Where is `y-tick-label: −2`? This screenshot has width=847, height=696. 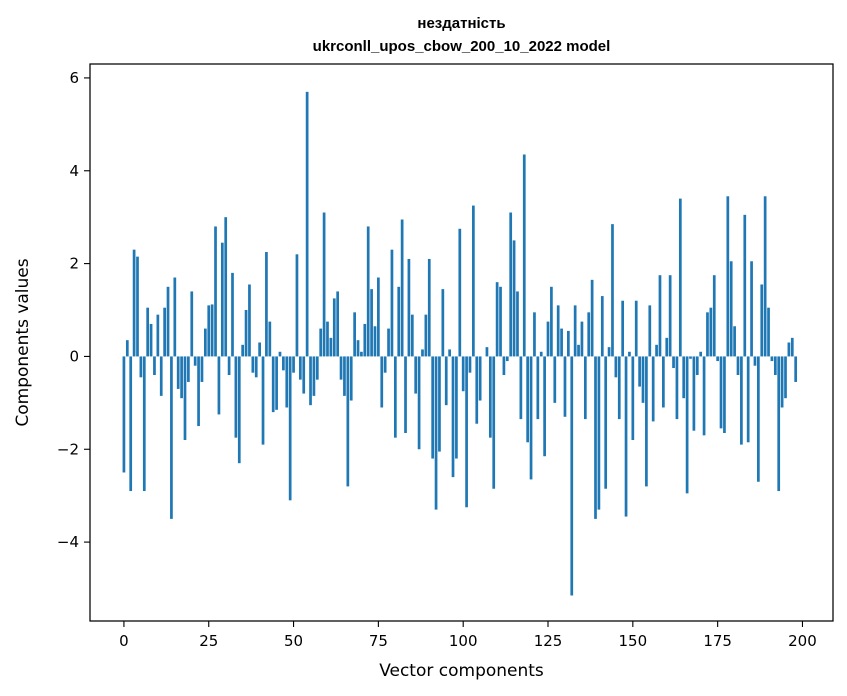 y-tick-label: −2 is located at coordinates (68, 449).